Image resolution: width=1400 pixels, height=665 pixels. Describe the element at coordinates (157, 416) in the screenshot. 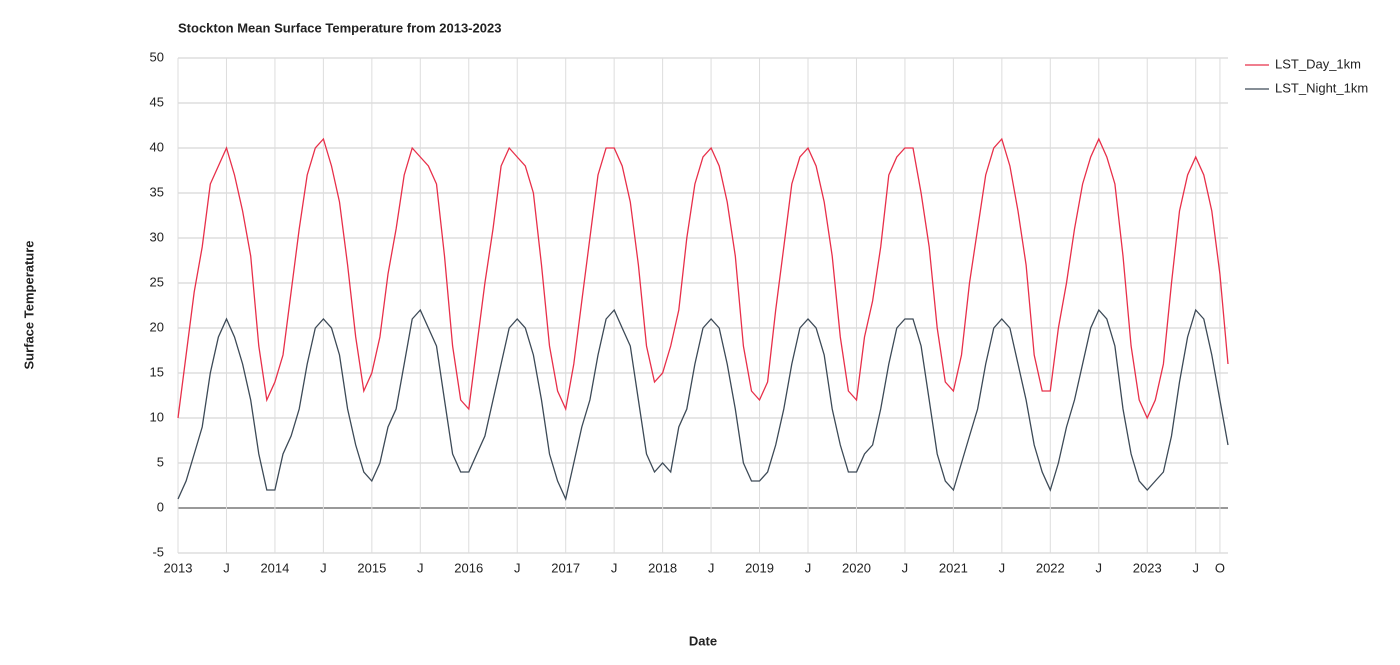

I see `y-tick-label: 10` at that location.